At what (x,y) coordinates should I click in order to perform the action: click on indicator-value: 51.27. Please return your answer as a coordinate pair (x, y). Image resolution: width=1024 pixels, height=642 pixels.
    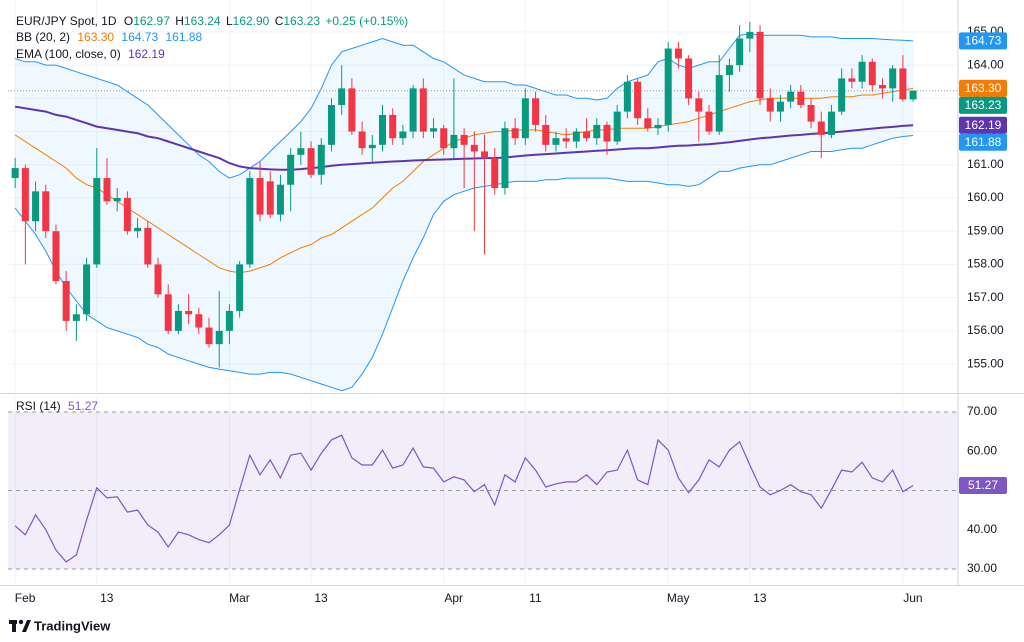
    Looking at the image, I should click on (83, 406).